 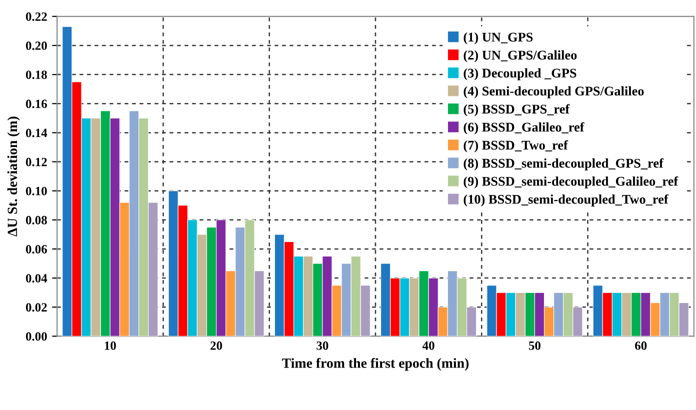 What do you see at coordinates (36, 249) in the screenshot?
I see `y-tick-label: 0.06` at bounding box center [36, 249].